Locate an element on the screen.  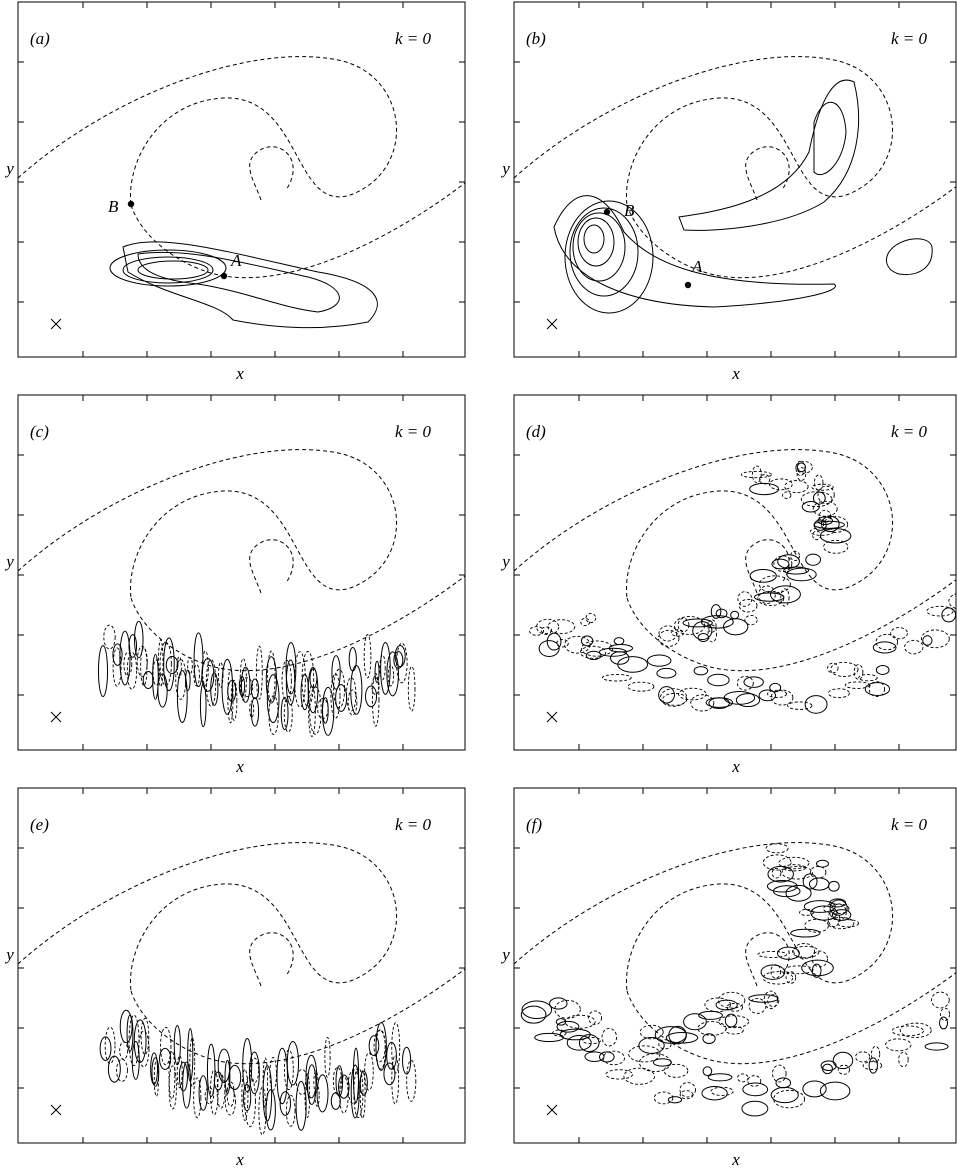
streamline is located at coordinates (271, 959).